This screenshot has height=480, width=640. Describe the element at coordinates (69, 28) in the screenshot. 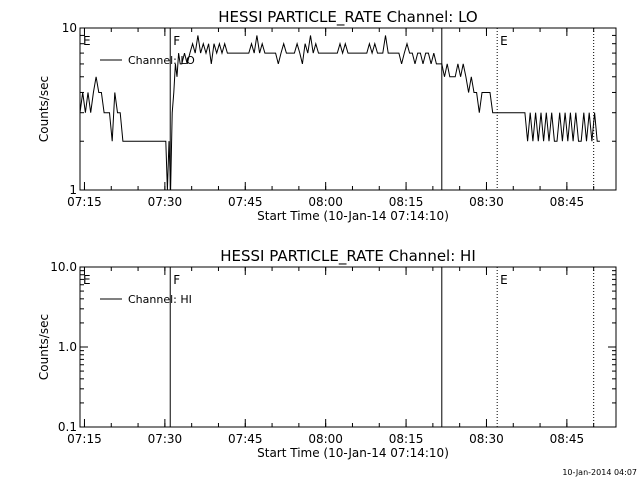

I see `y-tick-label: 10` at that location.